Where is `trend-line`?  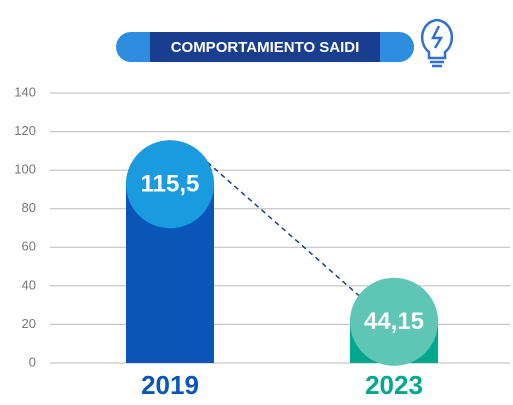 trend-line is located at coordinates (283, 229).